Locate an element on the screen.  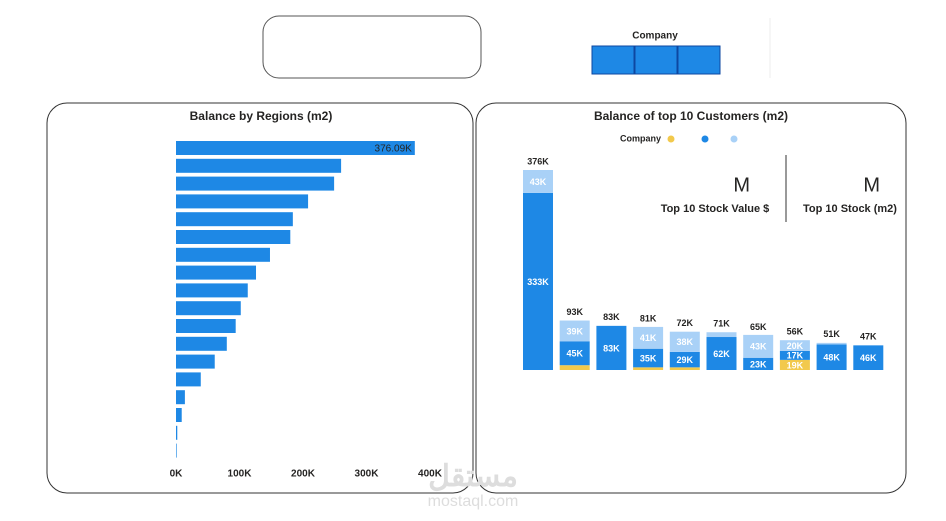
data-label: 29K is located at coordinates (685, 360).